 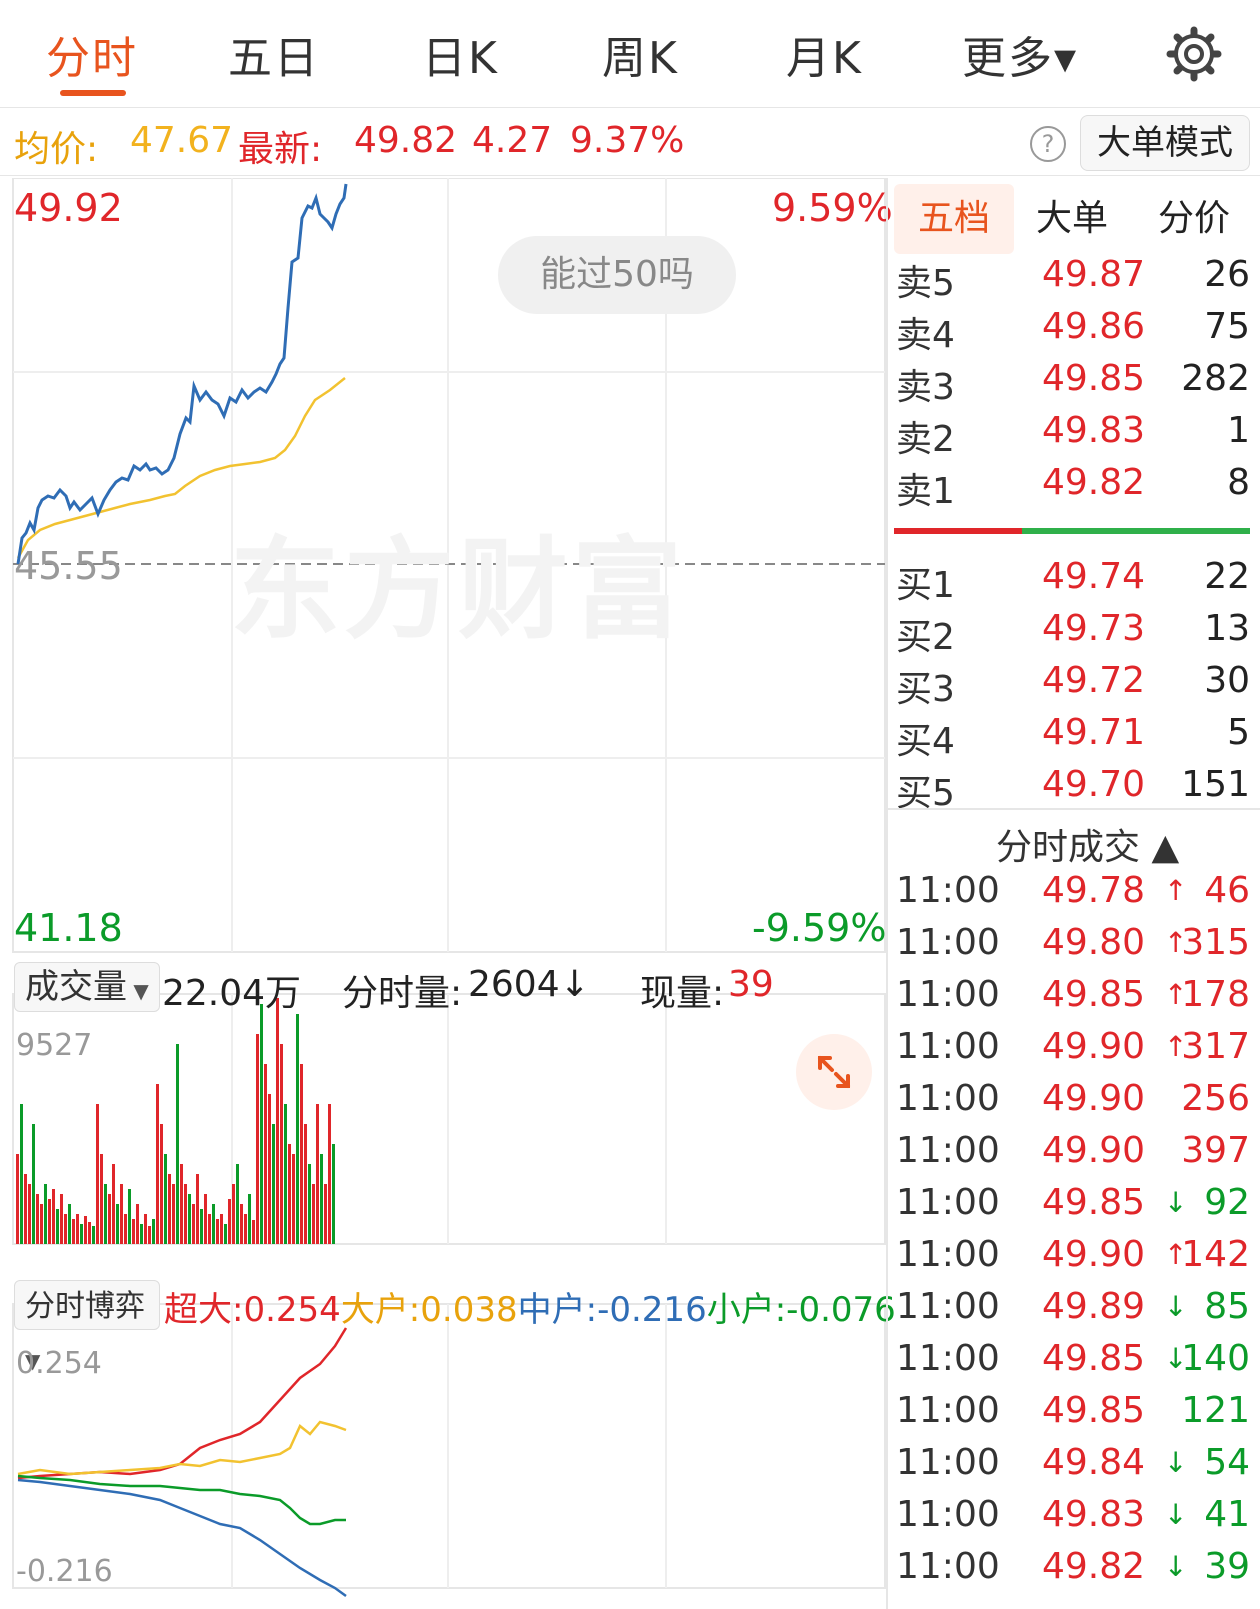 I want to click on bid-level-label: 买3, so click(x=925, y=689).